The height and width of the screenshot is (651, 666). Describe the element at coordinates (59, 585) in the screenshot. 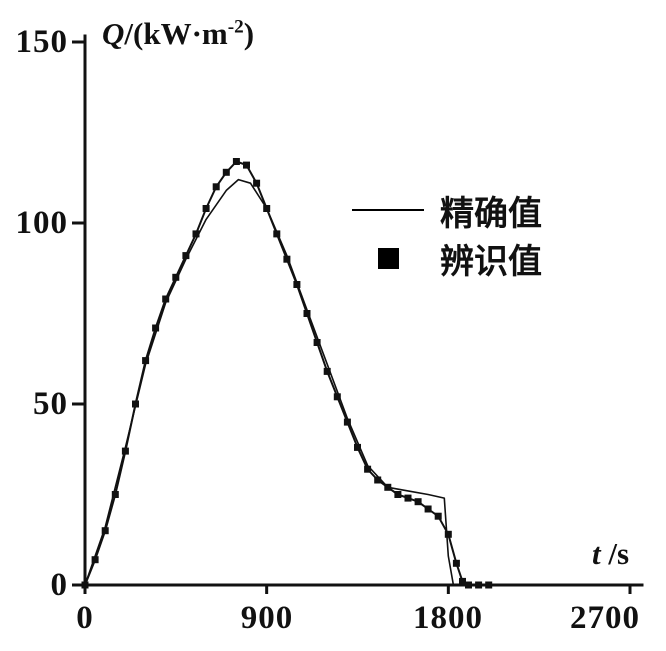

I see `y-axis-tick-label: 0` at that location.